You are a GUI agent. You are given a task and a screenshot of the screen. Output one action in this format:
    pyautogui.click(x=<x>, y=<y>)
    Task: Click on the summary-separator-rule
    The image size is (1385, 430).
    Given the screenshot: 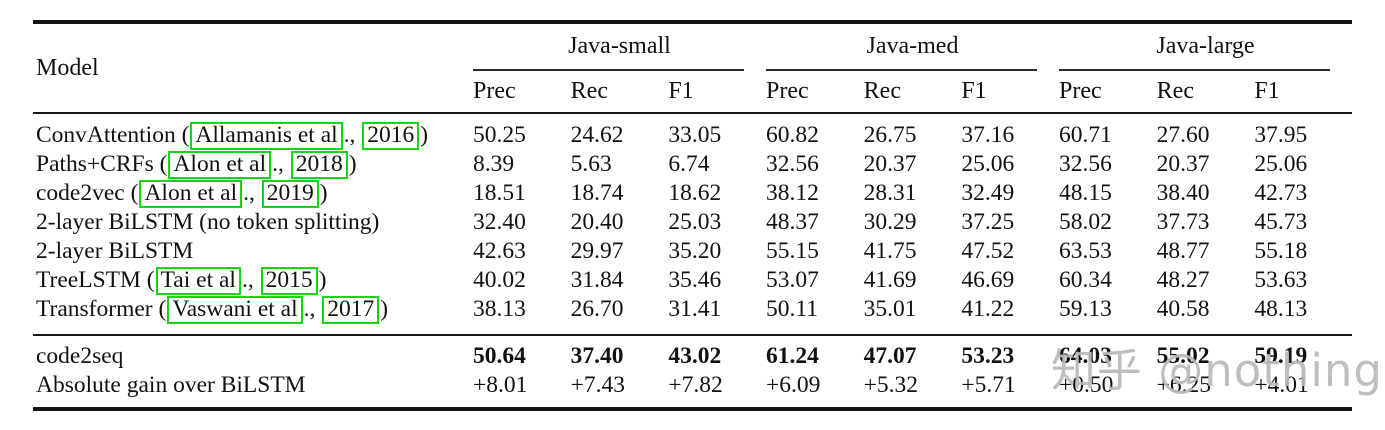 What is the action you would take?
    pyautogui.click(x=692, y=335)
    